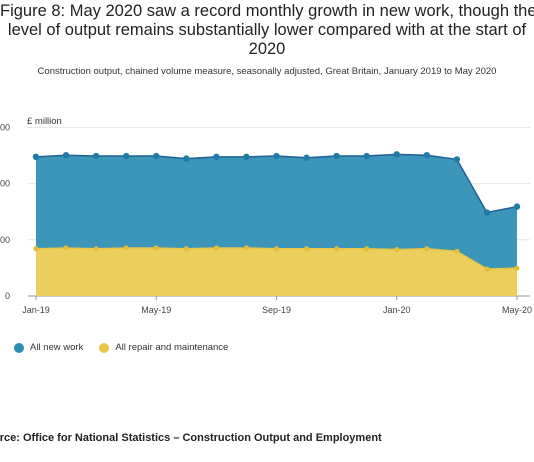  I want to click on chart-title-line-3: 2020, so click(267, 49).